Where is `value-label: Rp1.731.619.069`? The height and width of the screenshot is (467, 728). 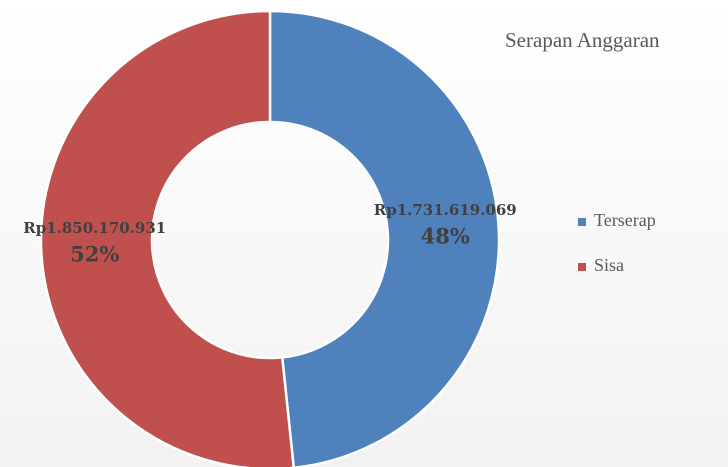
value-label: Rp1.731.619.069 is located at coordinates (445, 210).